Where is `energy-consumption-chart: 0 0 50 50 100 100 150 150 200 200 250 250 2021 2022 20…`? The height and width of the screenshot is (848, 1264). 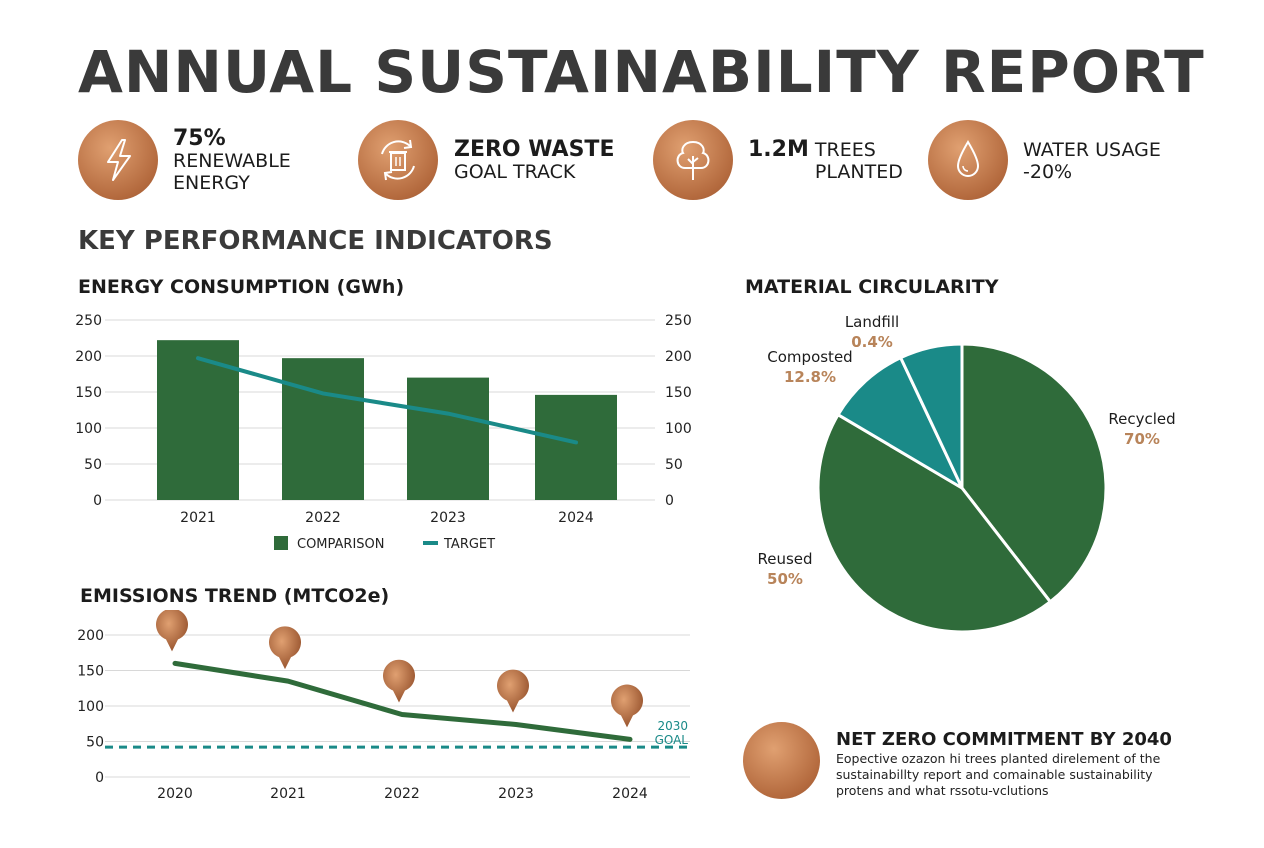
energy-consumption-chart: 0 0 50 50 100 100 150 150 200 200 250 250 2021 2022 20… is located at coordinates (383, 432).